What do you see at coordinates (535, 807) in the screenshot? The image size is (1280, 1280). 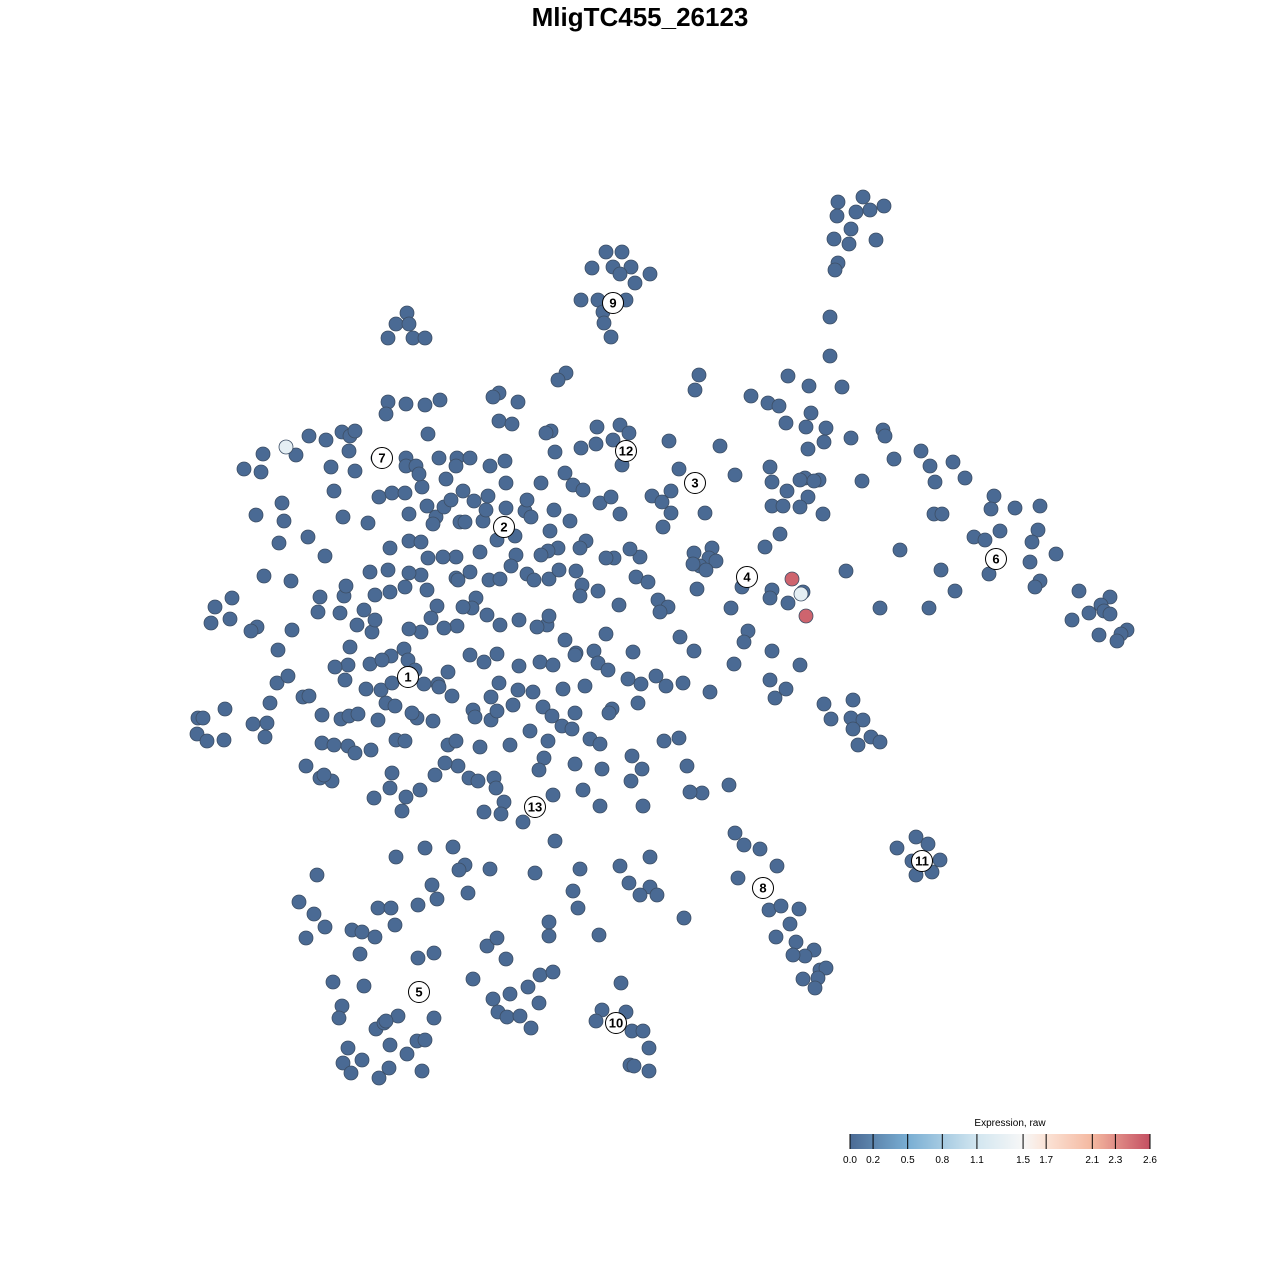 I see `cluster-label-13: 13` at bounding box center [535, 807].